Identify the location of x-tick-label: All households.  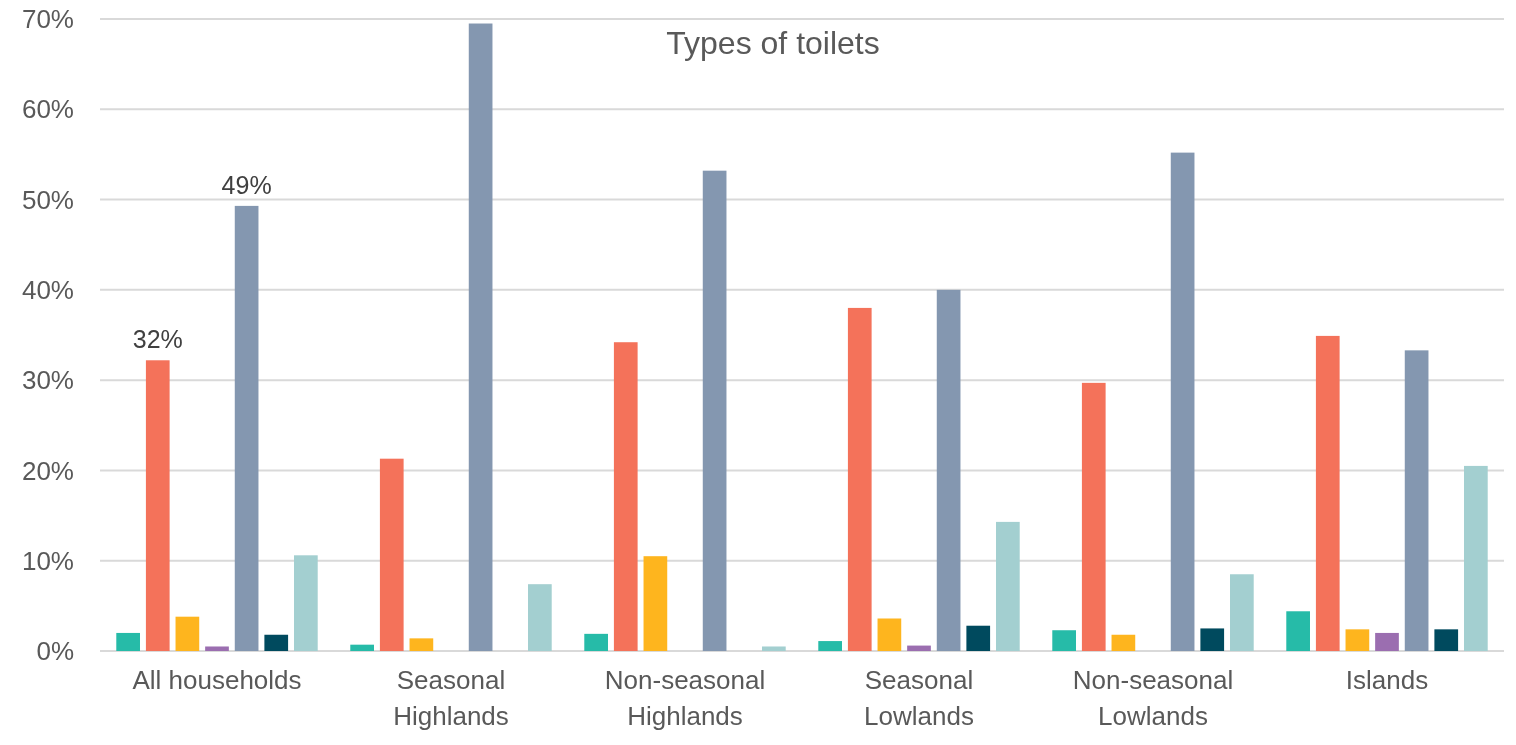
(217, 680).